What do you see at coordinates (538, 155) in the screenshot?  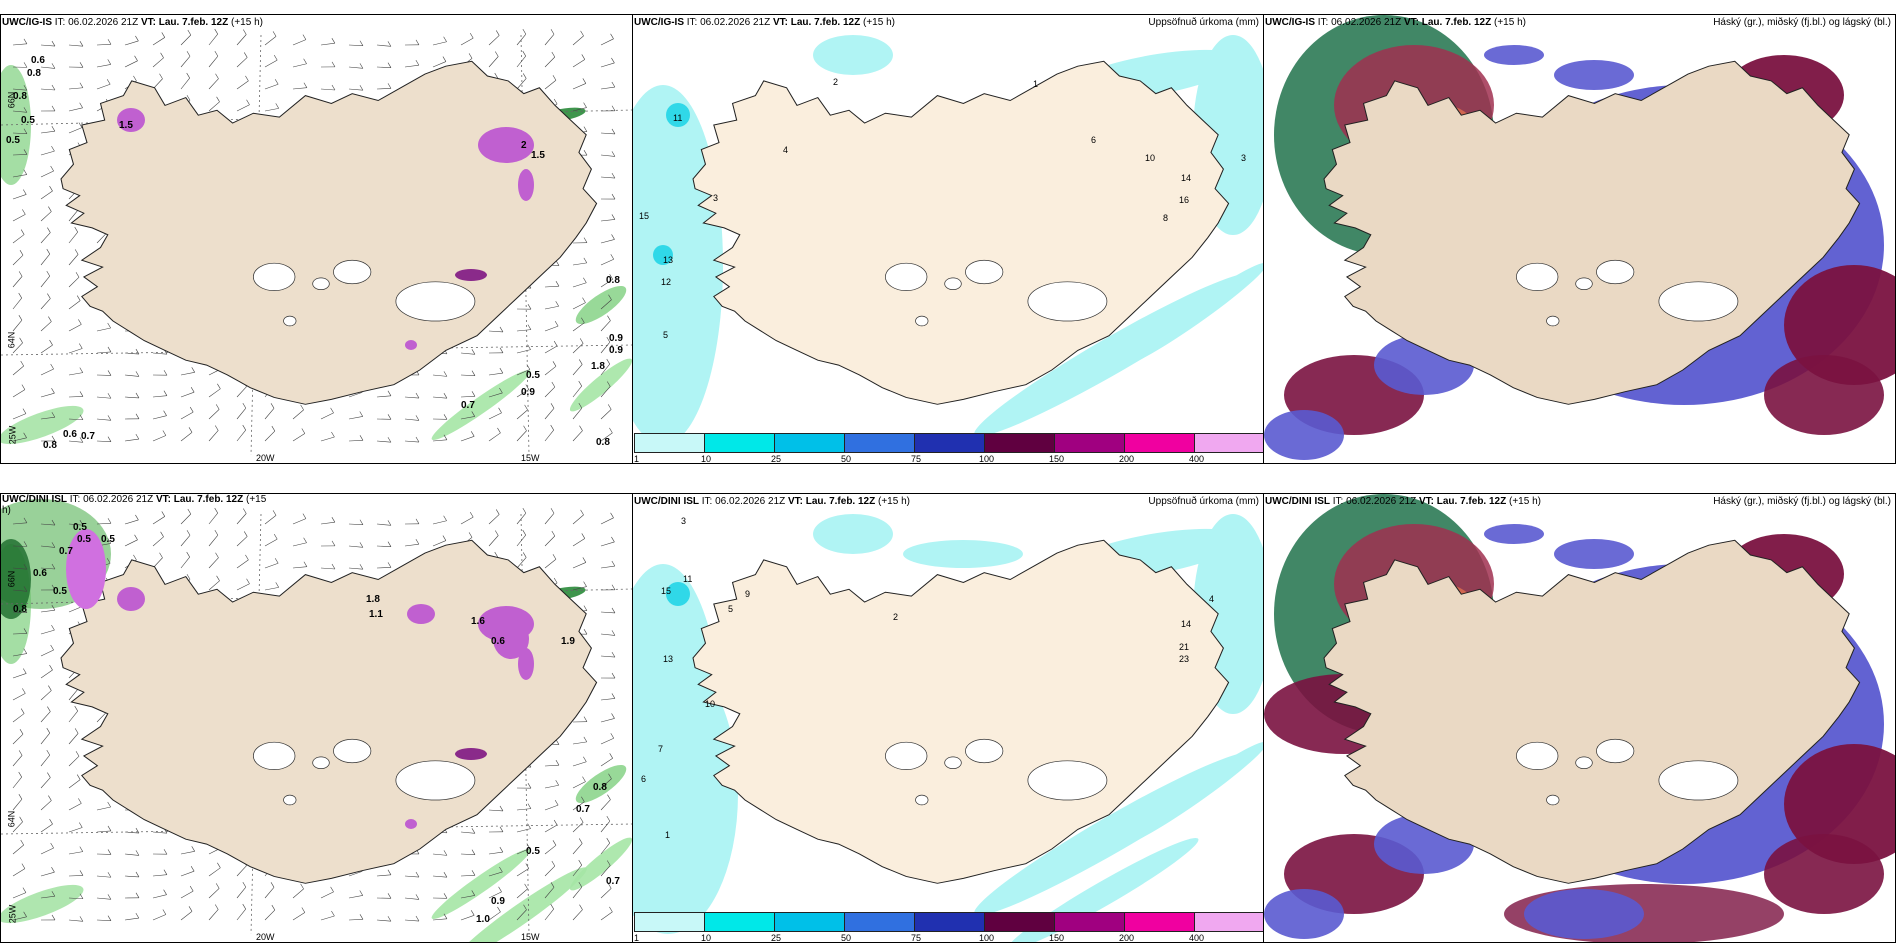 I see `gust-value: 1.5` at bounding box center [538, 155].